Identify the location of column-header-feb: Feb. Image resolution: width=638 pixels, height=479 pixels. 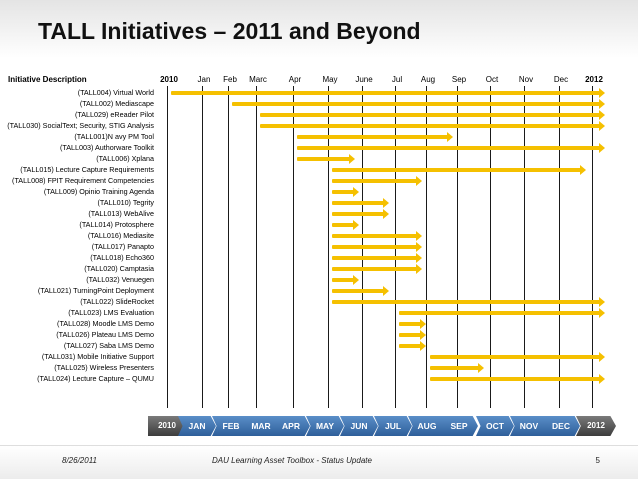
(230, 79).